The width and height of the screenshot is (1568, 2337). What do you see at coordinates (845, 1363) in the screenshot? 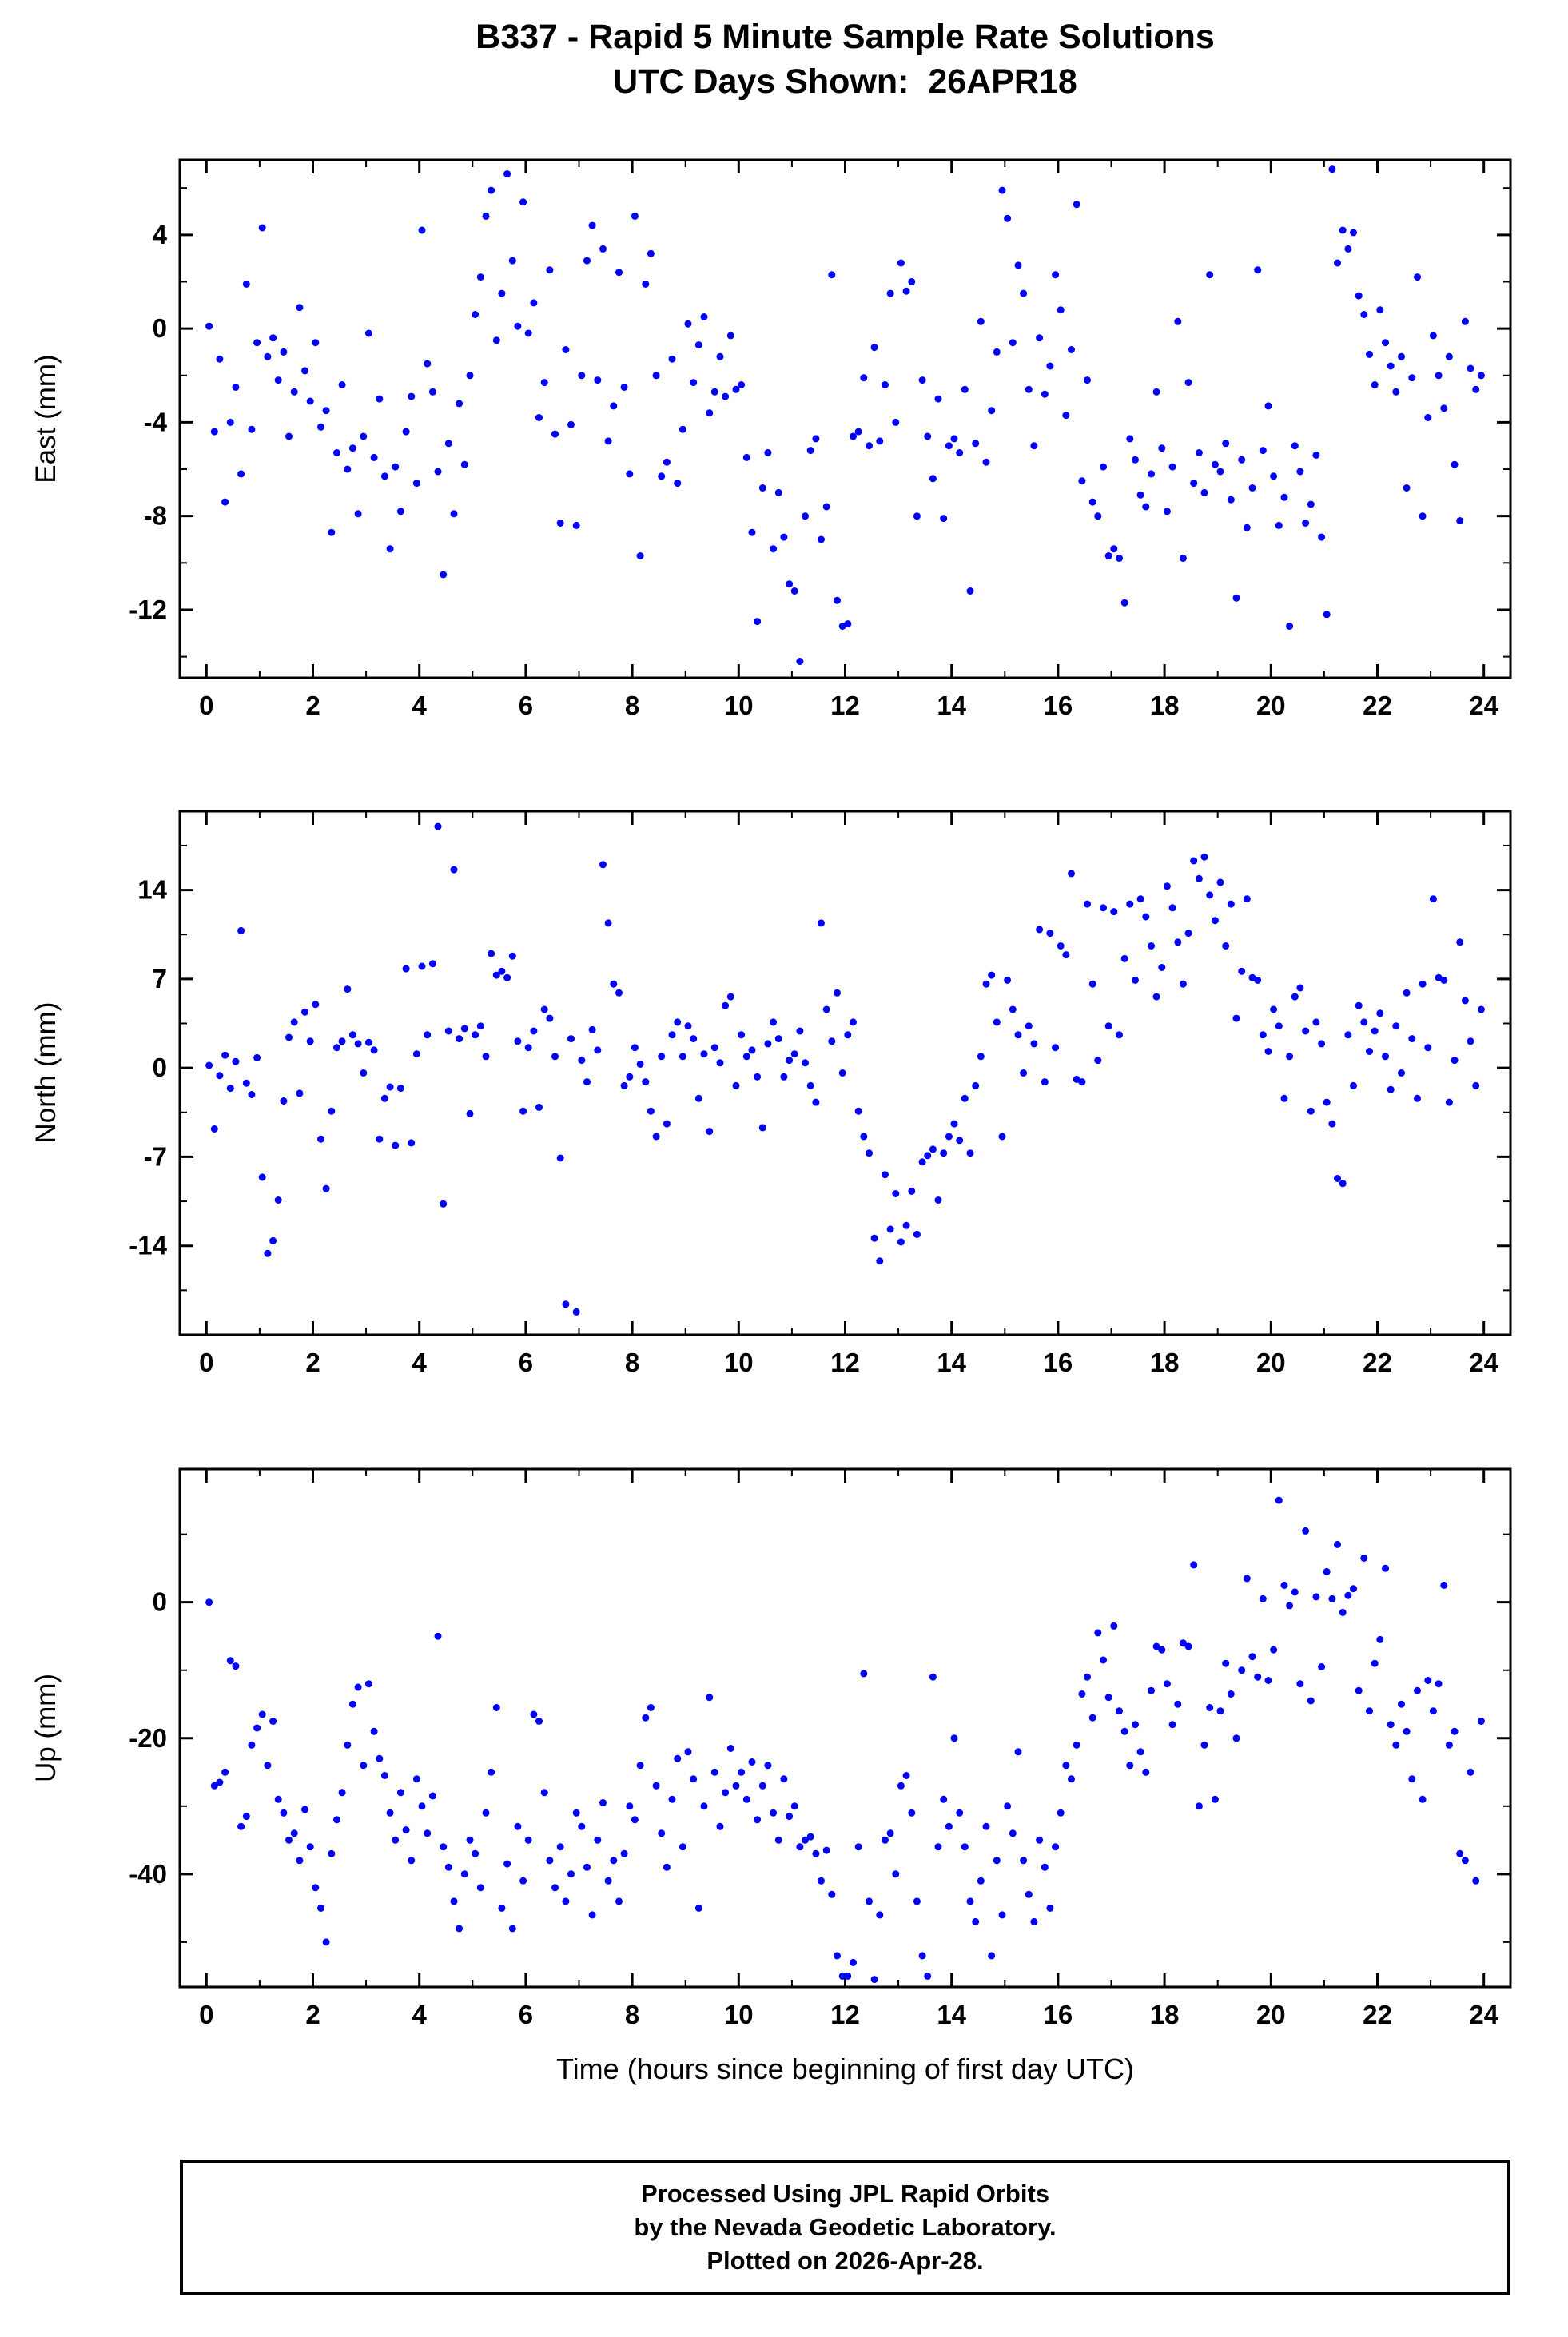
I see `x-tick-label: 12` at bounding box center [845, 1363].